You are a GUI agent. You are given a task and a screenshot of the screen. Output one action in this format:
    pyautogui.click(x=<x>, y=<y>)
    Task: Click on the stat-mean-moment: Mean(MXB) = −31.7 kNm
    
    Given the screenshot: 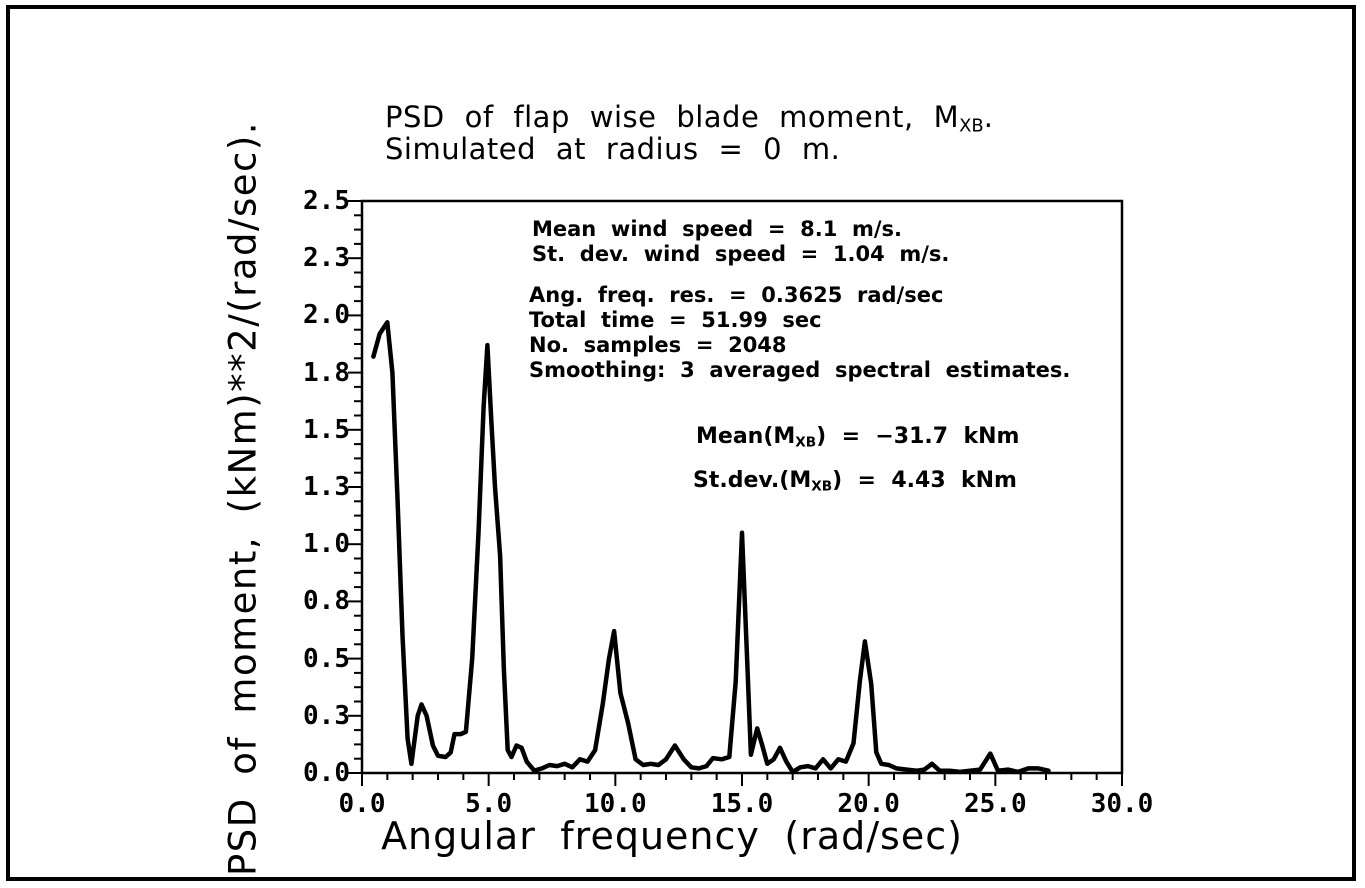 What is the action you would take?
    pyautogui.click(x=857, y=437)
    